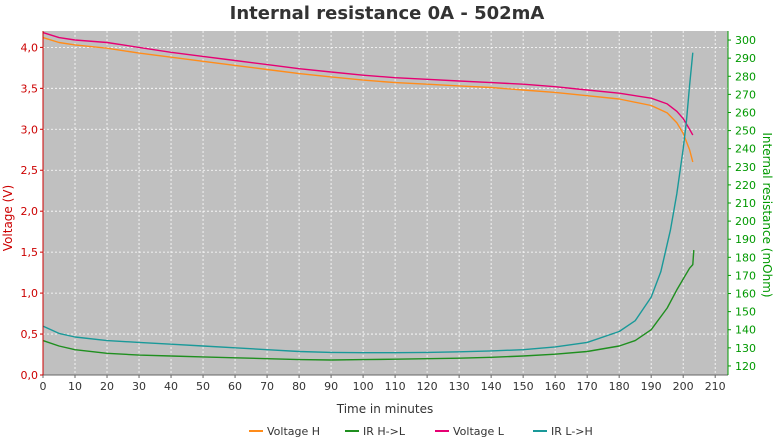 Image resolution: width=774 pixels, height=444 pixels. What do you see at coordinates (767, 214) in the screenshot?
I see `y-axis-right-label: Internal resistance (mOhm)` at bounding box center [767, 214].